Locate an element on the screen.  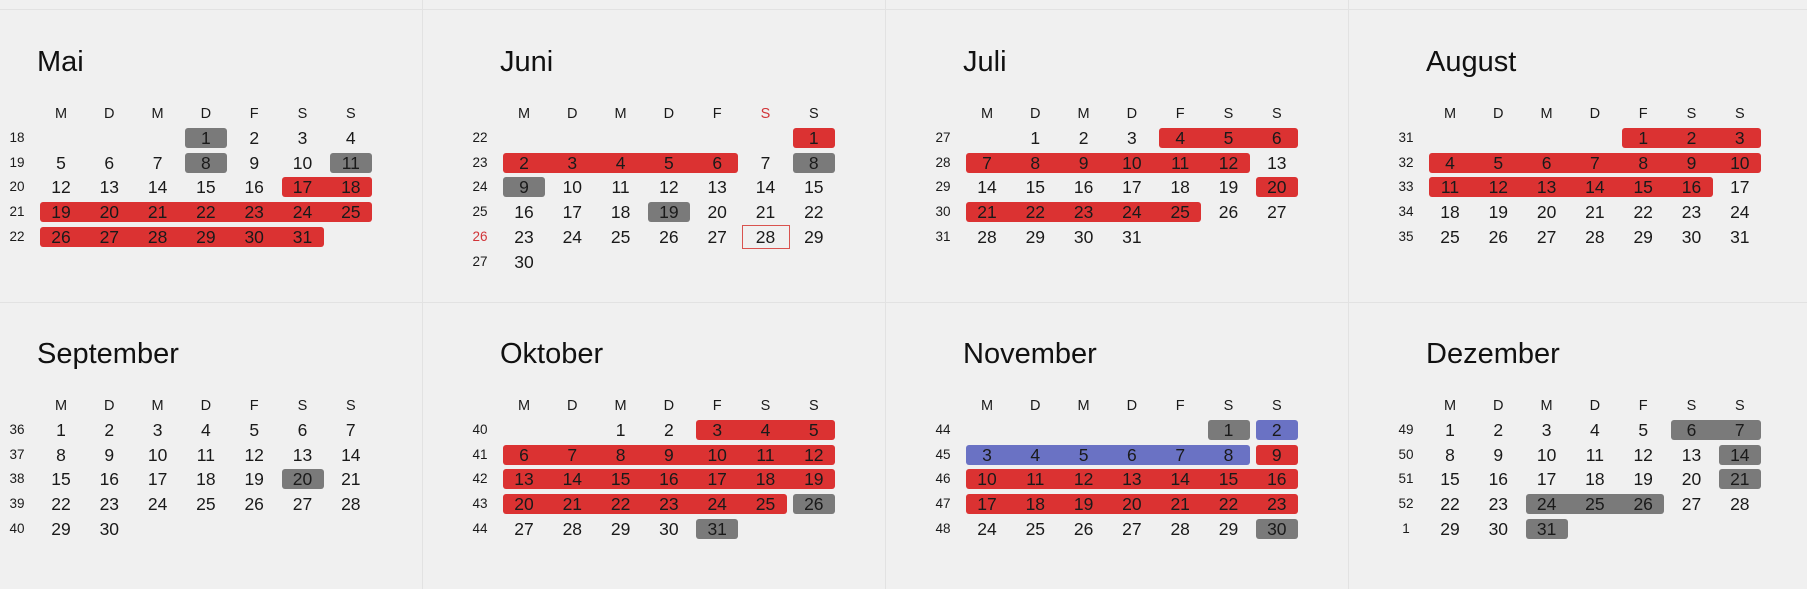
month-title: Mai is located at coordinates (60, 62).